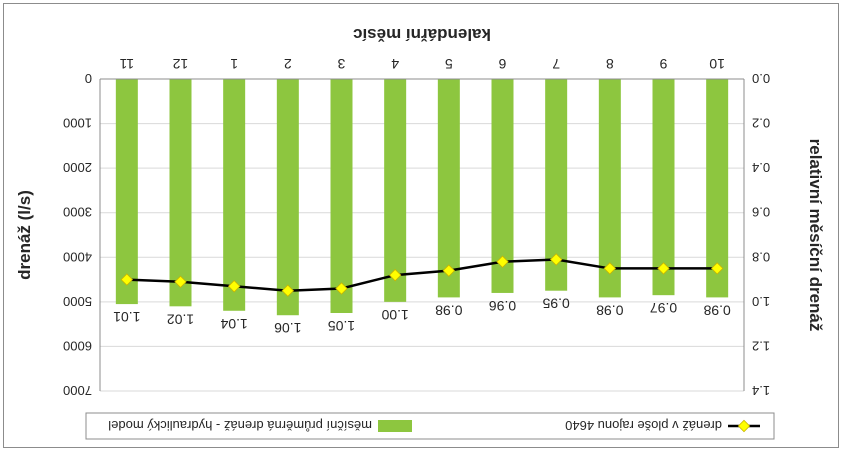  What do you see at coordinates (126, 64) in the screenshot?
I see `category-label: 11` at bounding box center [126, 64].